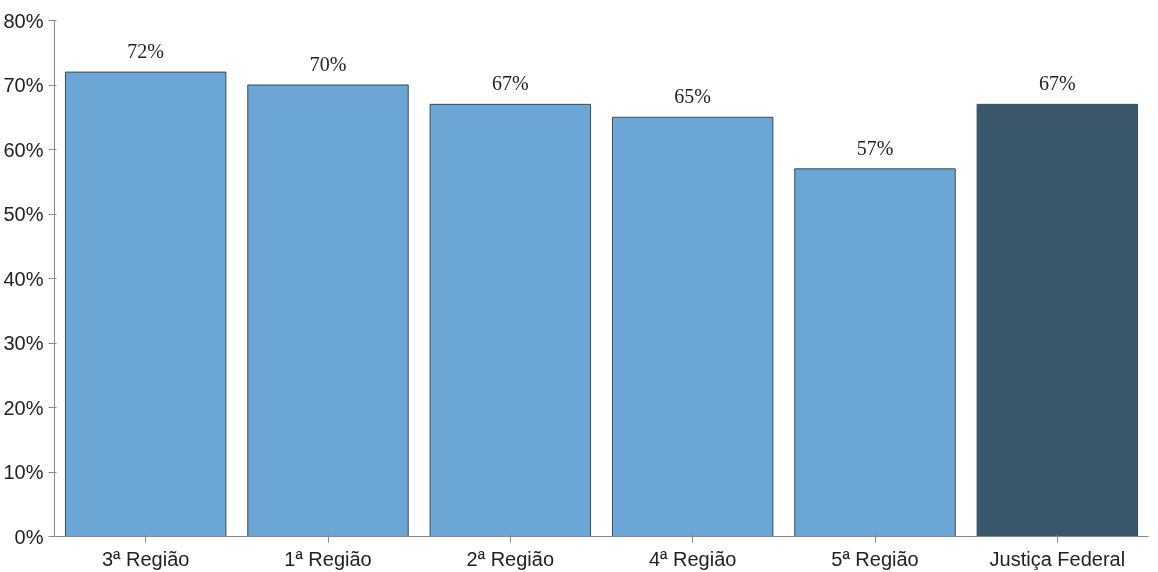 Image resolution: width=1158 pixels, height=572 pixels. What do you see at coordinates (23, 472) in the screenshot?
I see `y-tick-label: 10%` at bounding box center [23, 472].